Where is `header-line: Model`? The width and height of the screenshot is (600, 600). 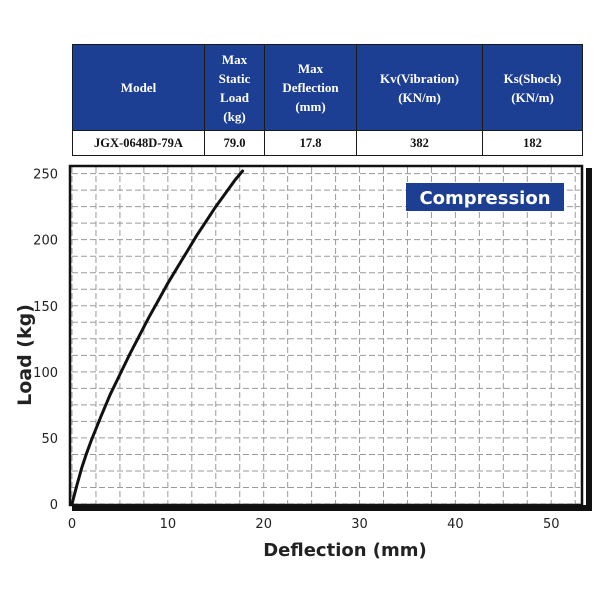 header-line: Model is located at coordinates (138, 87).